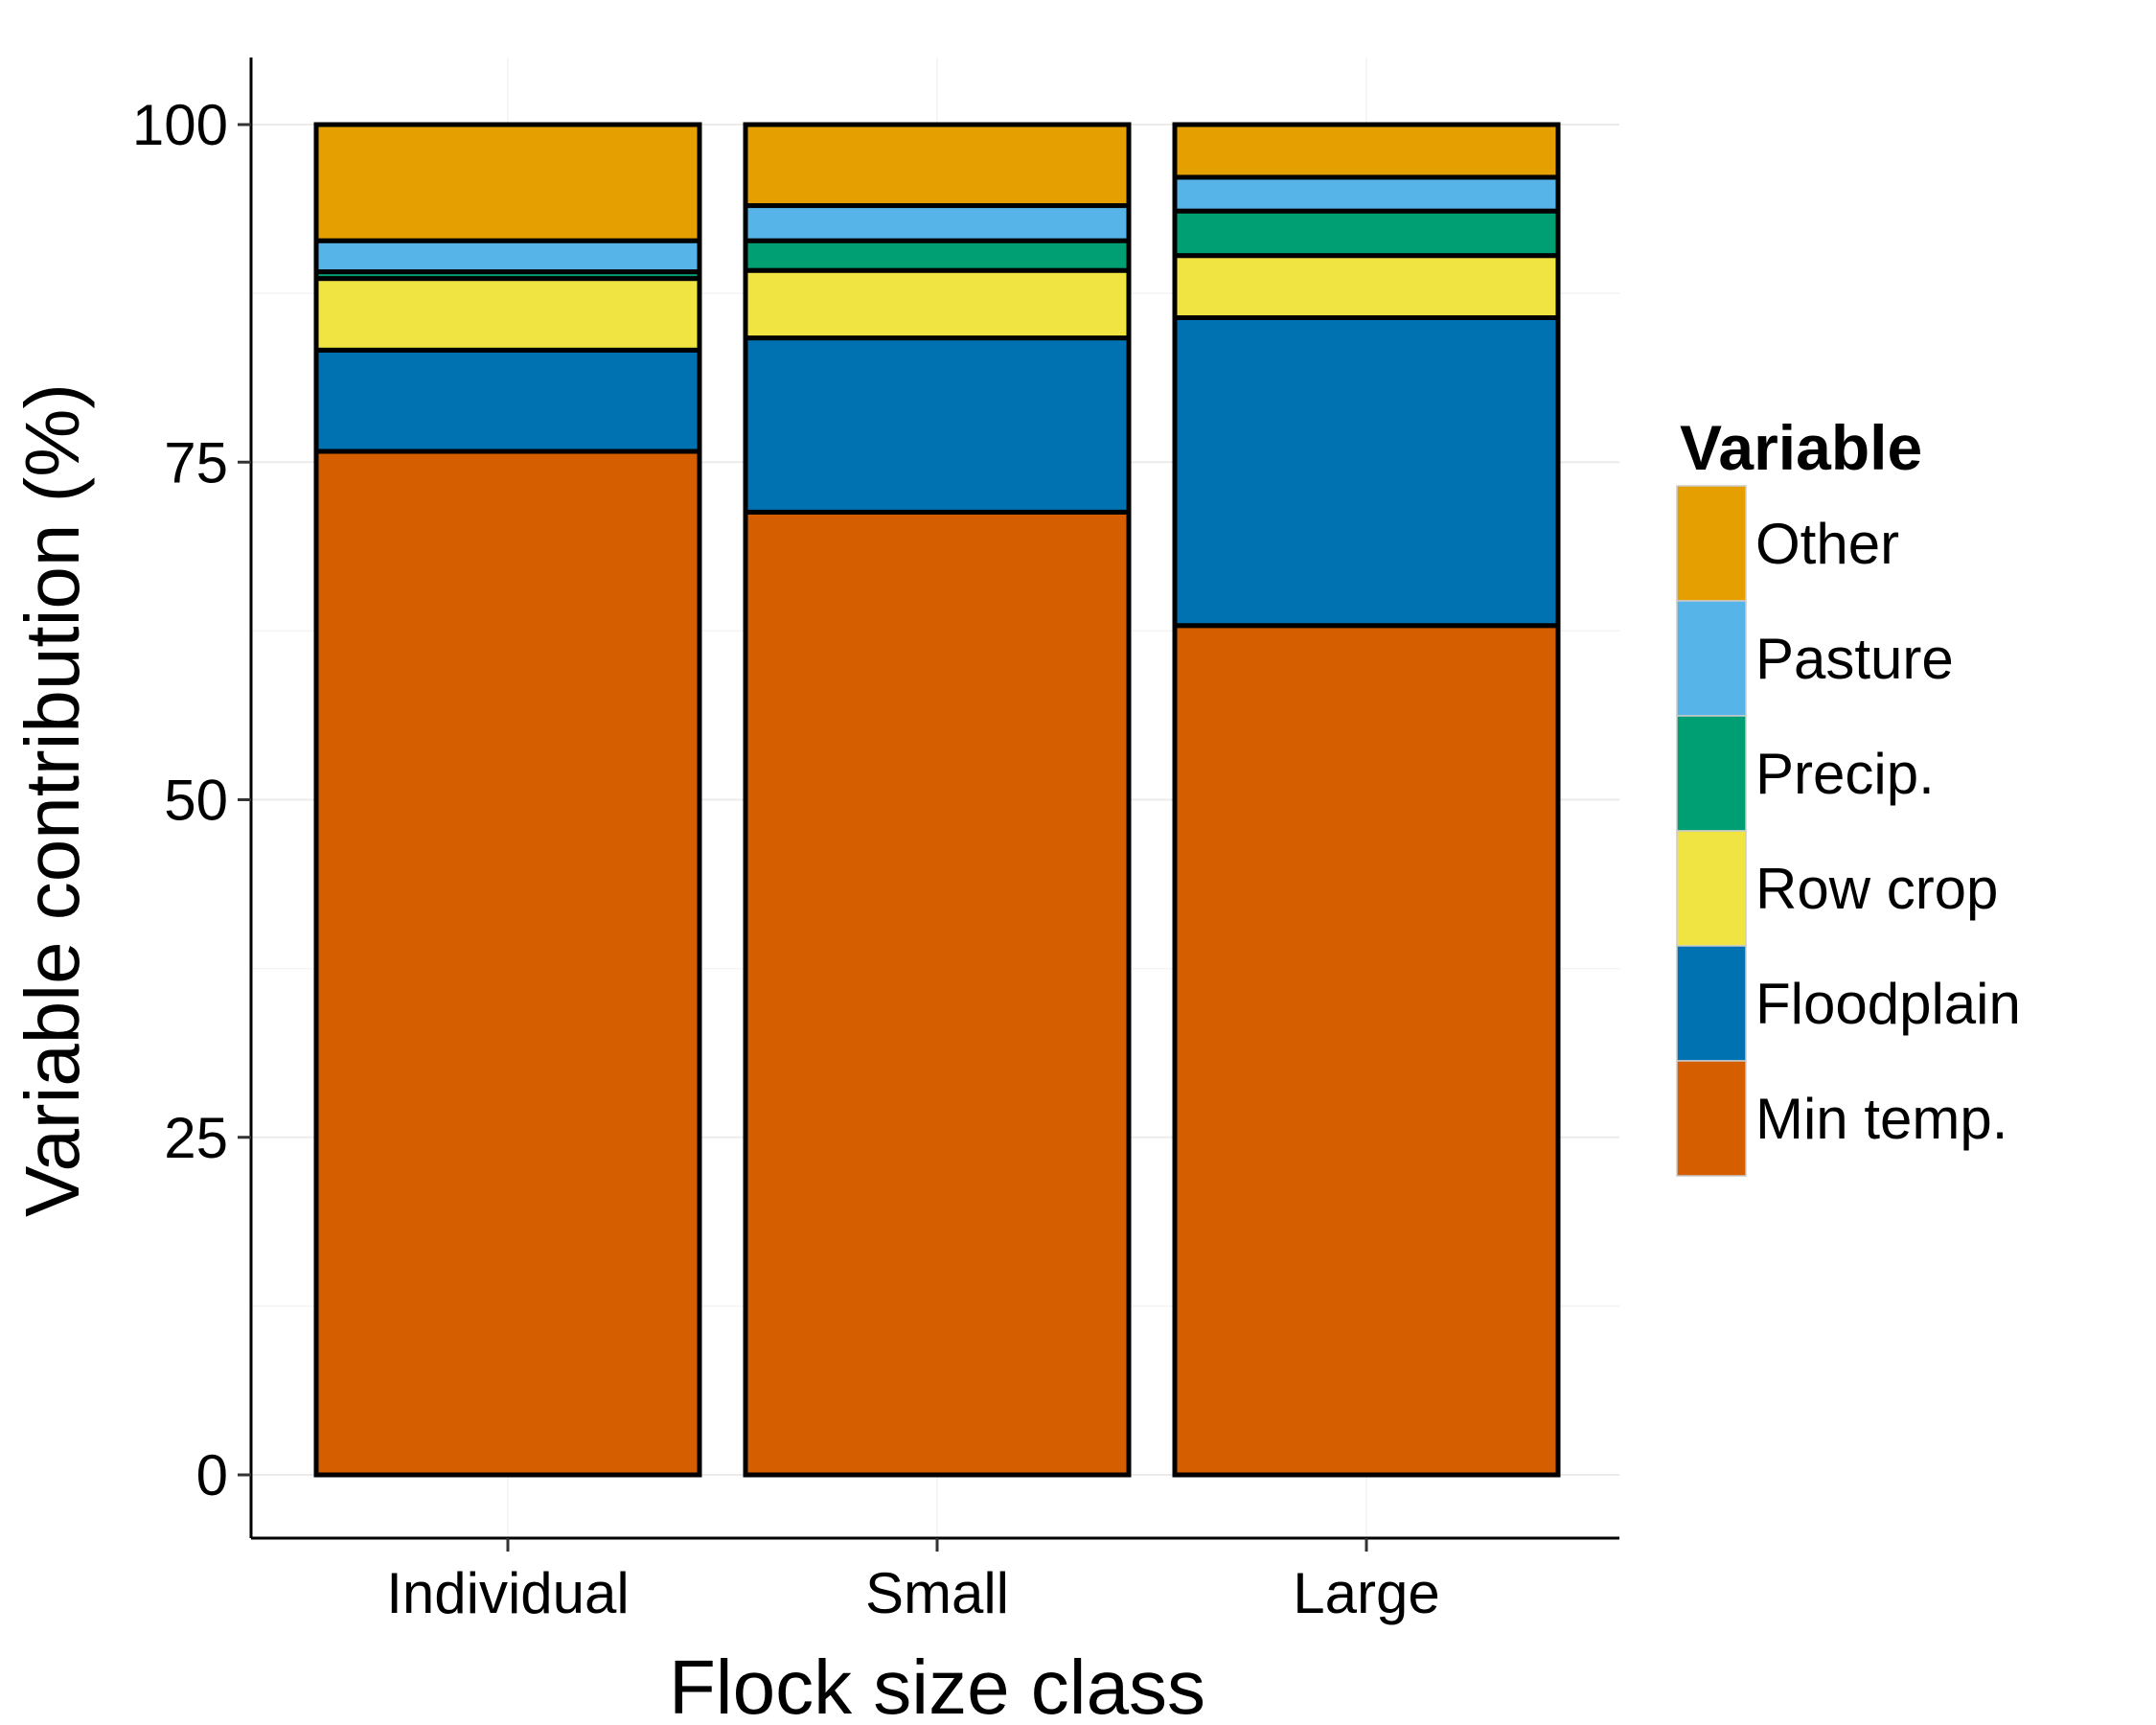 This screenshot has height=1725, width=2156. What do you see at coordinates (507, 400) in the screenshot?
I see `bar-segment-individual-floodplain` at bounding box center [507, 400].